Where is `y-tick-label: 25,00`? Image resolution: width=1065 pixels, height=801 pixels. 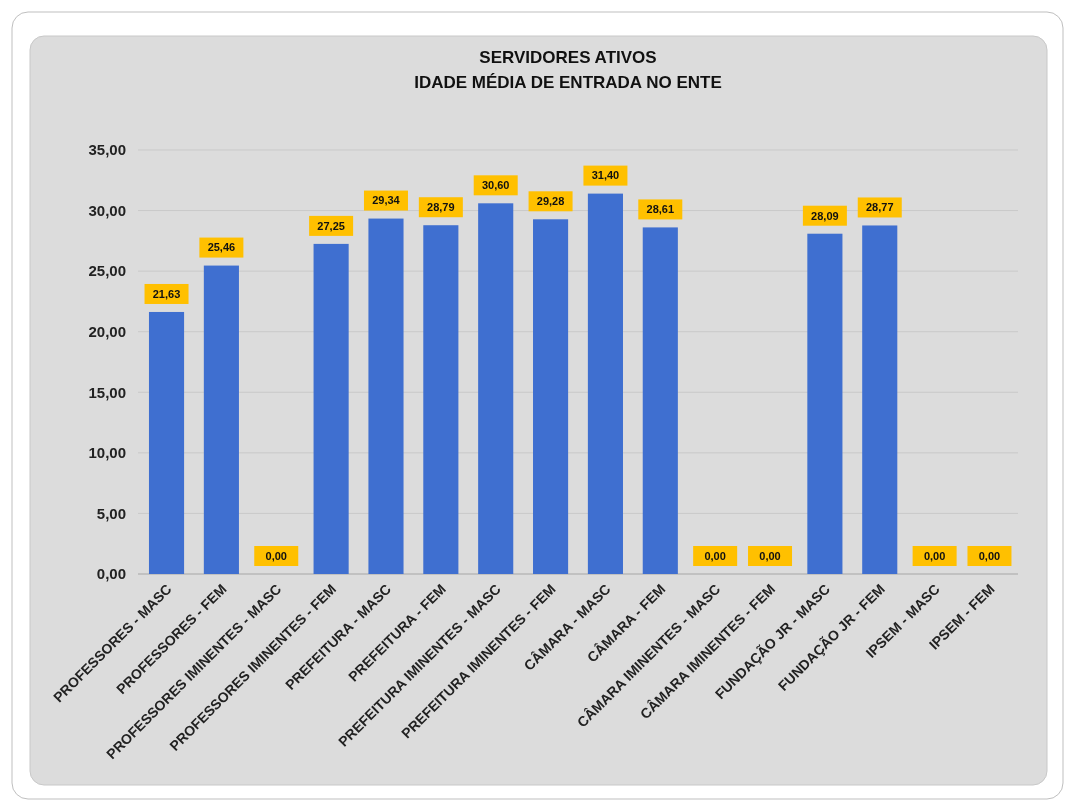
y-tick-label: 25,00 is located at coordinates (107, 271).